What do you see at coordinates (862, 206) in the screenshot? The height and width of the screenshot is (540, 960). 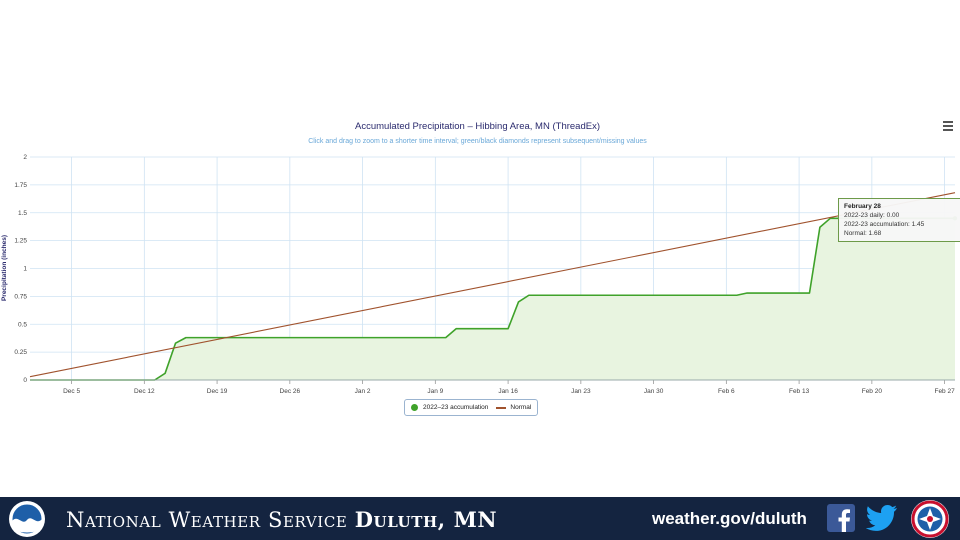 I see `tooltip-date: February 28` at bounding box center [862, 206].